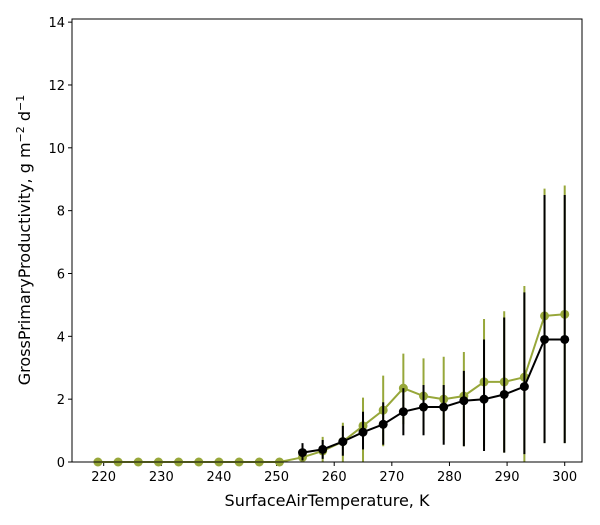  What do you see at coordinates (56, 149) in the screenshot?
I see `y-tick-label: 10` at bounding box center [56, 149].